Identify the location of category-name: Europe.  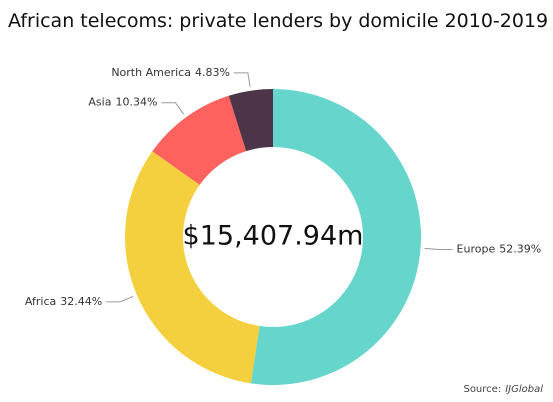
(476, 248).